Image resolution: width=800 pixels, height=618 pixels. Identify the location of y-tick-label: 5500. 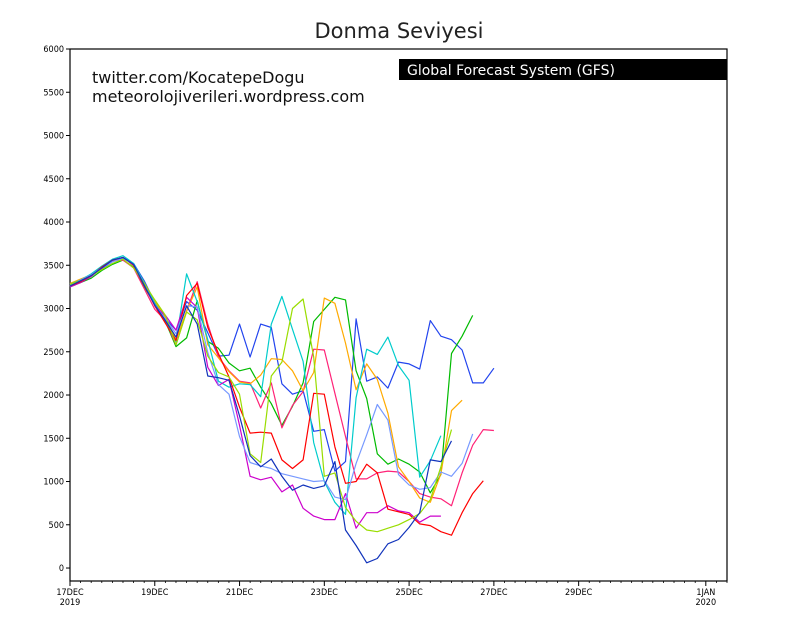
(53, 93).